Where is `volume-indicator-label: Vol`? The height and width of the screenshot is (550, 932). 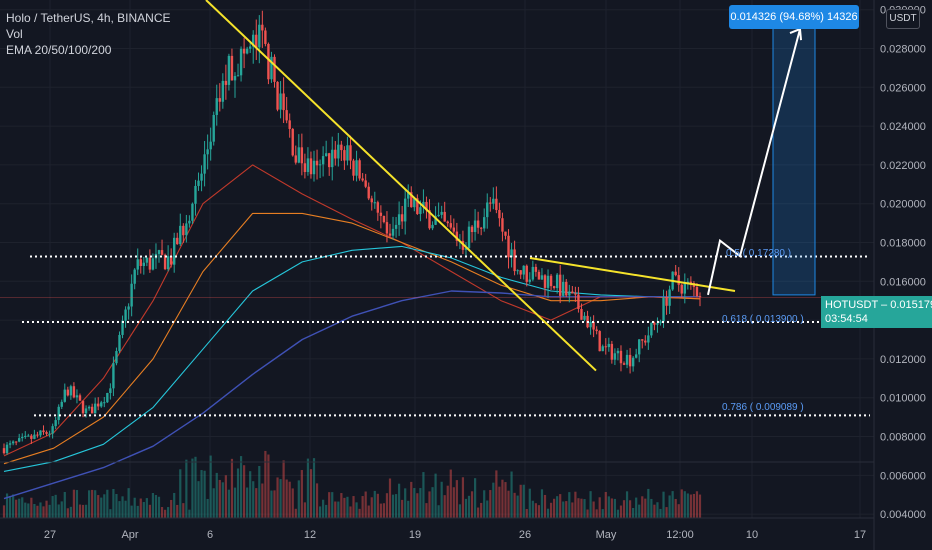
volume-indicator-label: Vol is located at coordinates (14, 34).